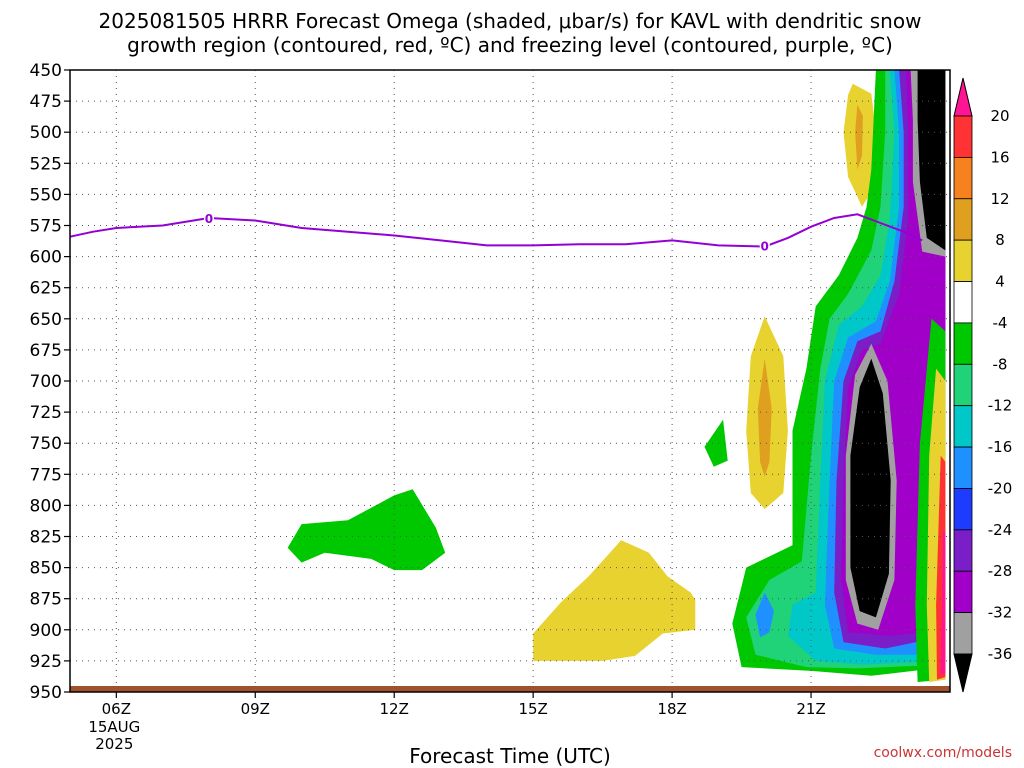 The image size is (1024, 768). Describe the element at coordinates (46, 195) in the screenshot. I see `y-tick-label: 550` at that location.